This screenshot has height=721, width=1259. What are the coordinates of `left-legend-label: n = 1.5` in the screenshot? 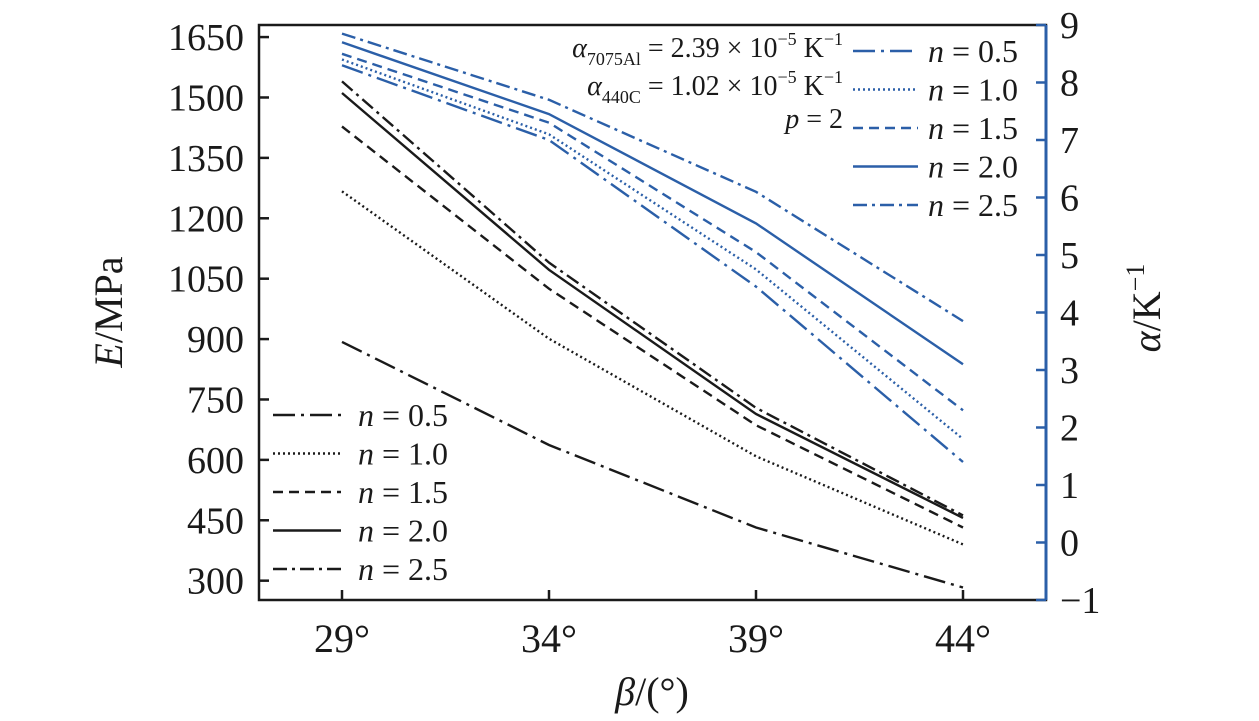 It's located at (403, 492).